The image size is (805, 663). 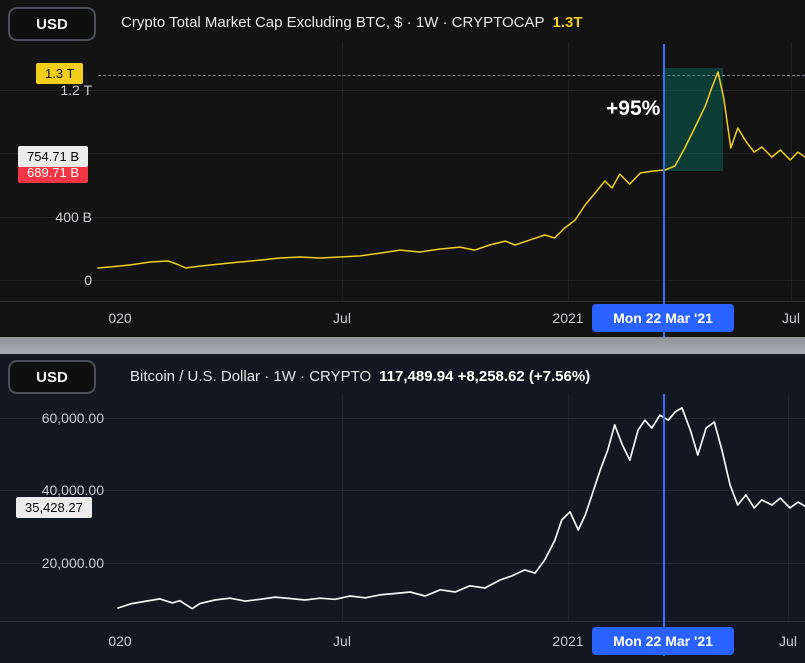 What do you see at coordinates (52, 24) in the screenshot?
I see `currency-toggle-button-top: USD` at bounding box center [52, 24].